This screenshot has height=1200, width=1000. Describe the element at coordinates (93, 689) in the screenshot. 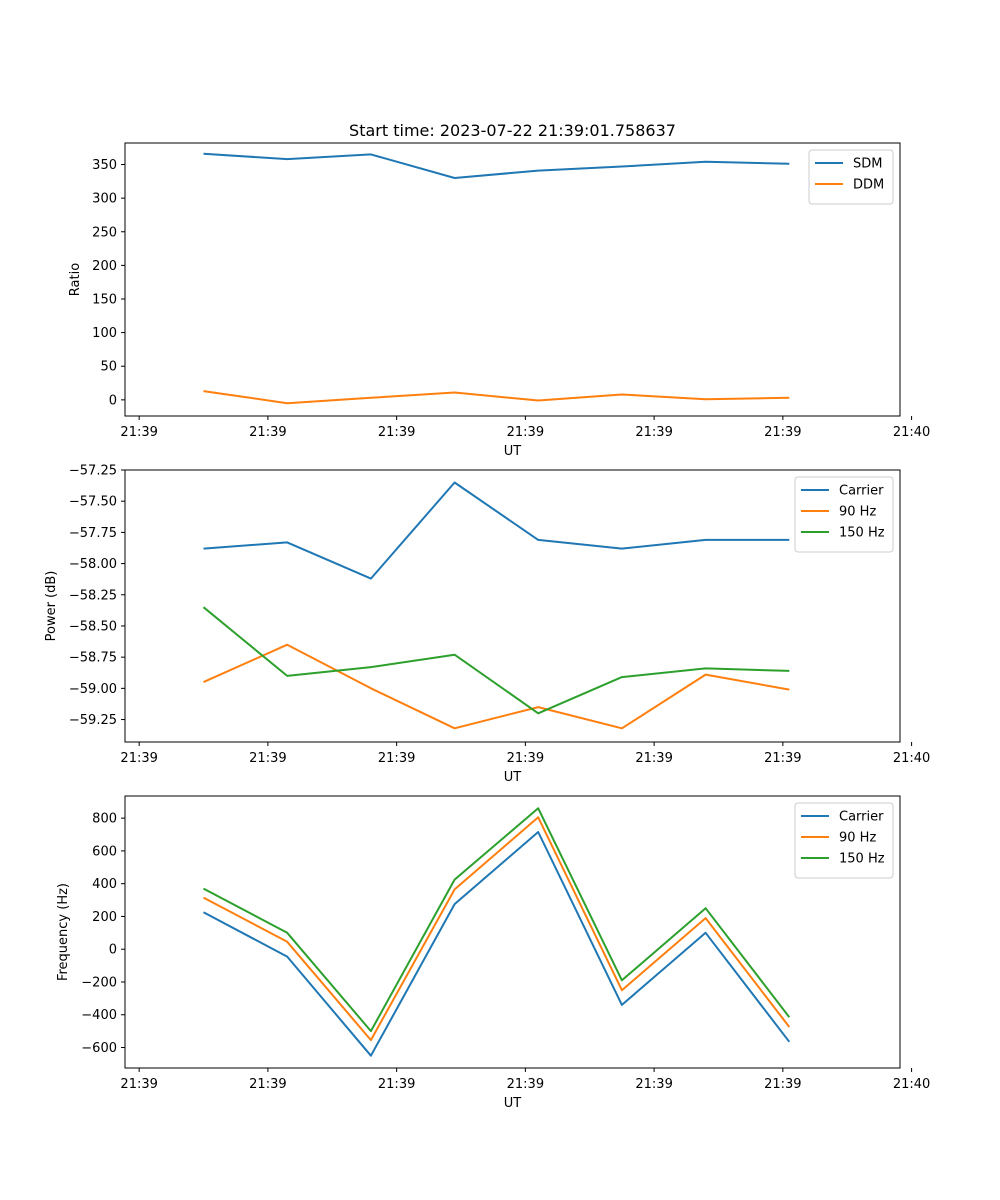

I see `power-y-tick-label: −59.00` at that location.